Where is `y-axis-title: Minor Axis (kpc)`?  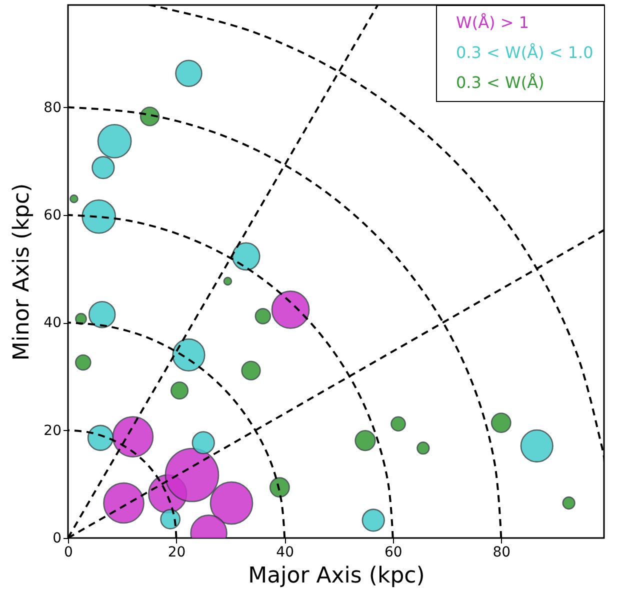
y-axis-title: Minor Axis (kpc) is located at coordinates (22, 272).